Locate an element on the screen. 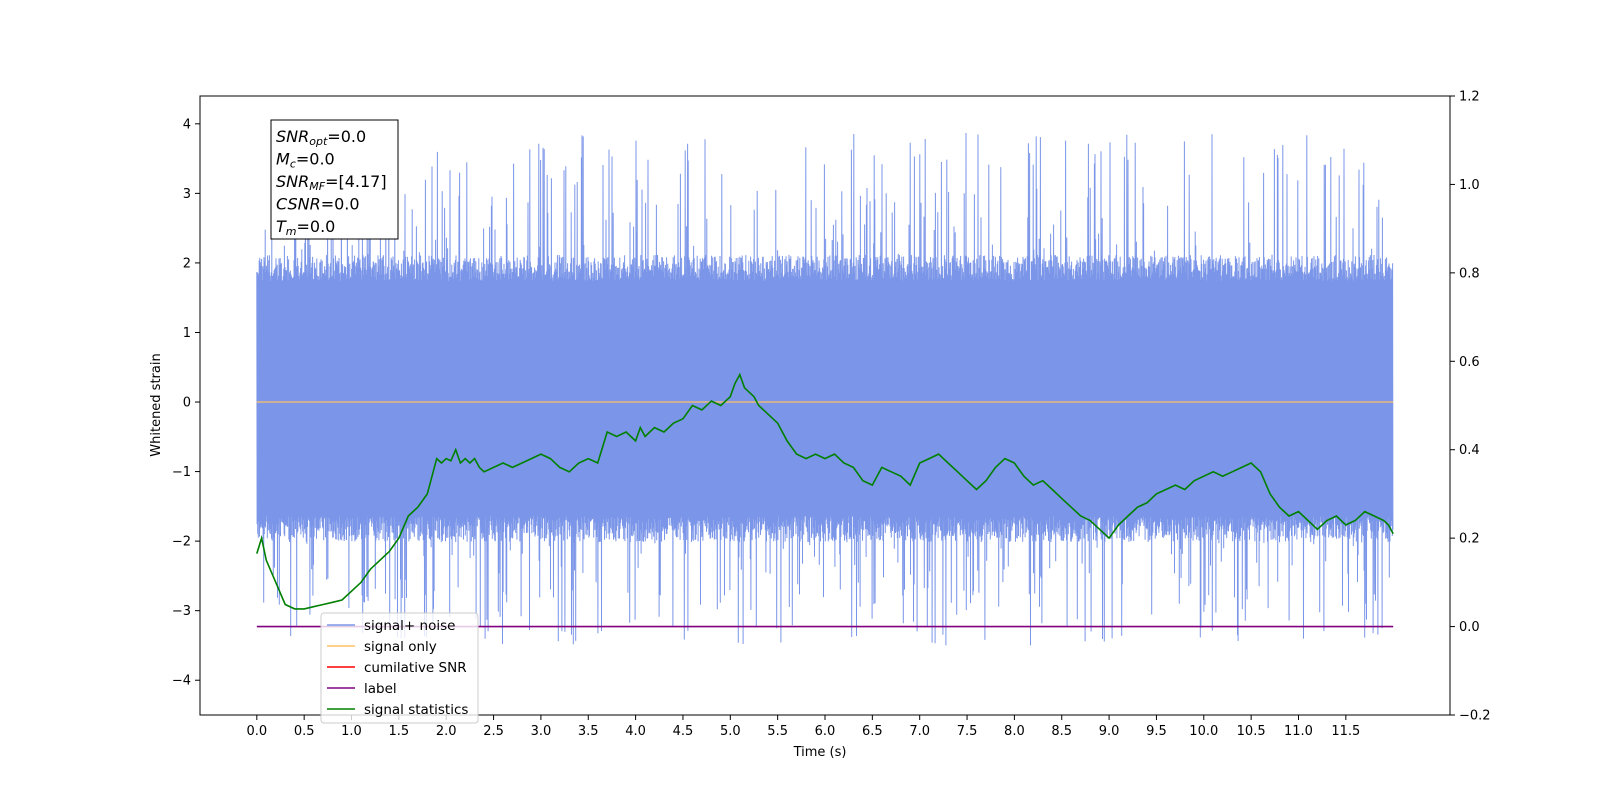  x-tick-label: 2.5 is located at coordinates (493, 731).